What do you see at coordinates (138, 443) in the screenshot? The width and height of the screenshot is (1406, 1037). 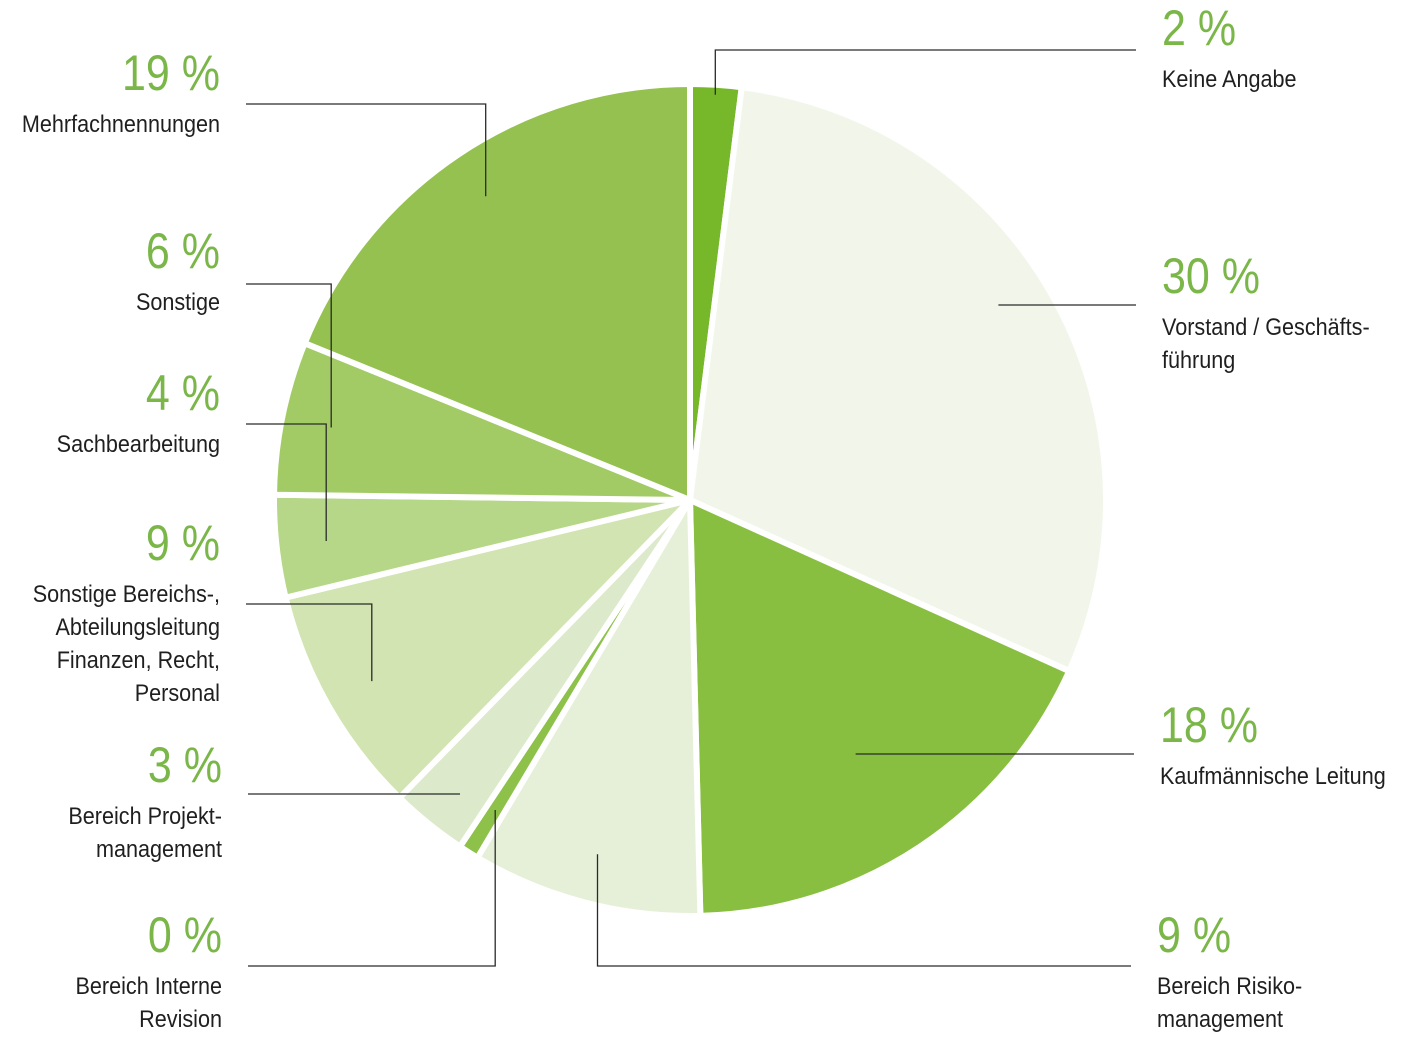 I see `slice-category-label: Sachbearbeitung` at bounding box center [138, 443].